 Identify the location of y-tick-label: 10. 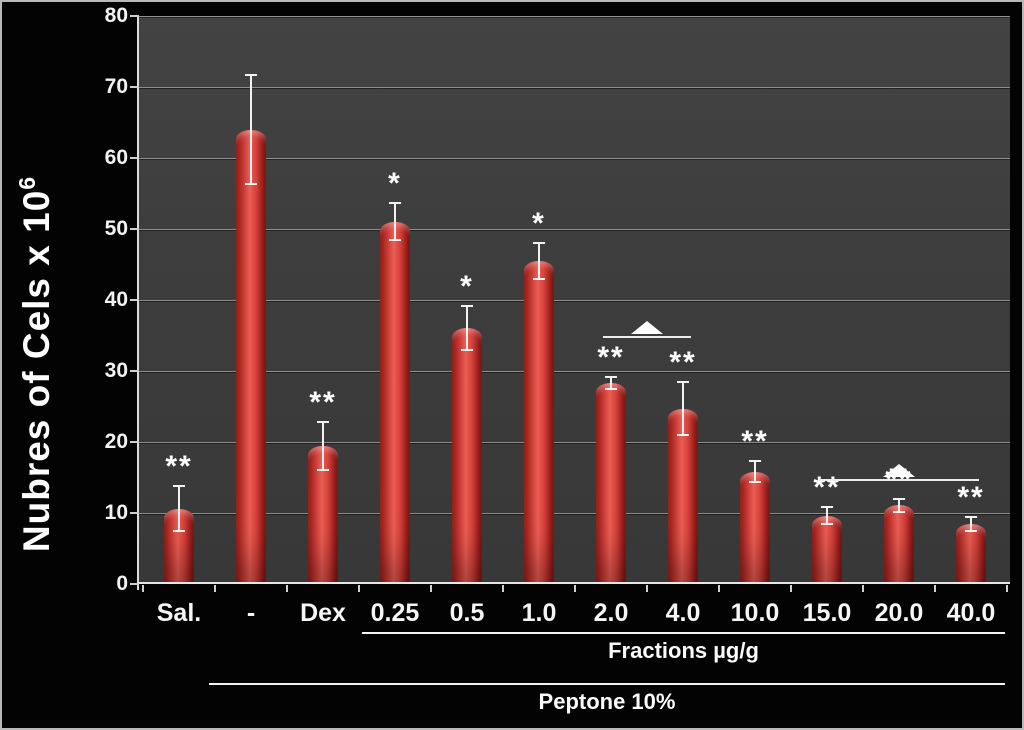
(116, 512).